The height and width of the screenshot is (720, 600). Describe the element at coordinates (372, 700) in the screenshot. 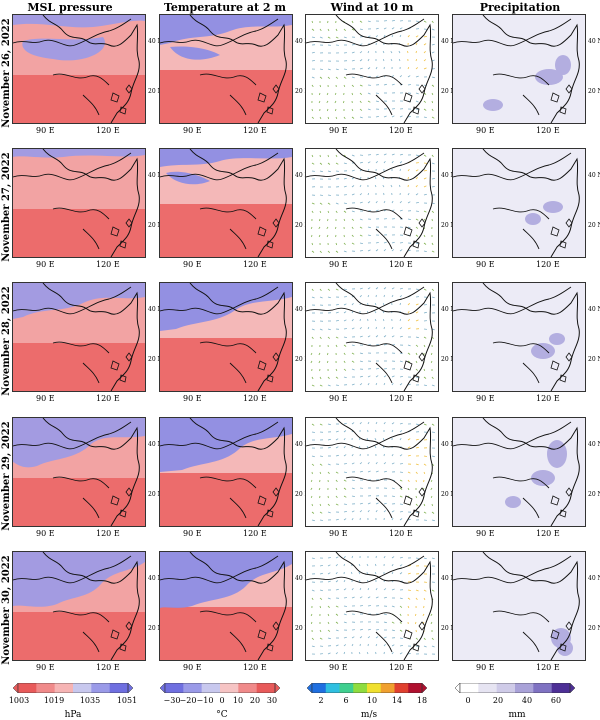

I see `wind-tick-10: 10` at that location.